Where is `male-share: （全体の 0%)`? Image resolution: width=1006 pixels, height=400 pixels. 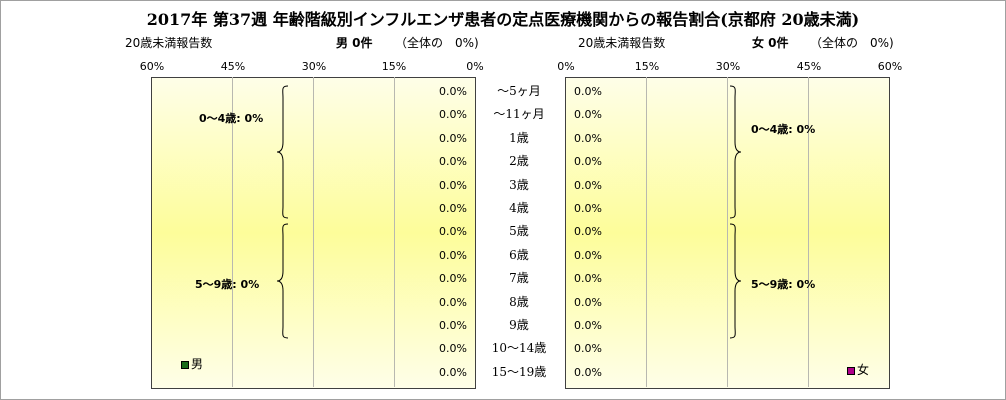 male-share: （全体の 0%) is located at coordinates (437, 43).